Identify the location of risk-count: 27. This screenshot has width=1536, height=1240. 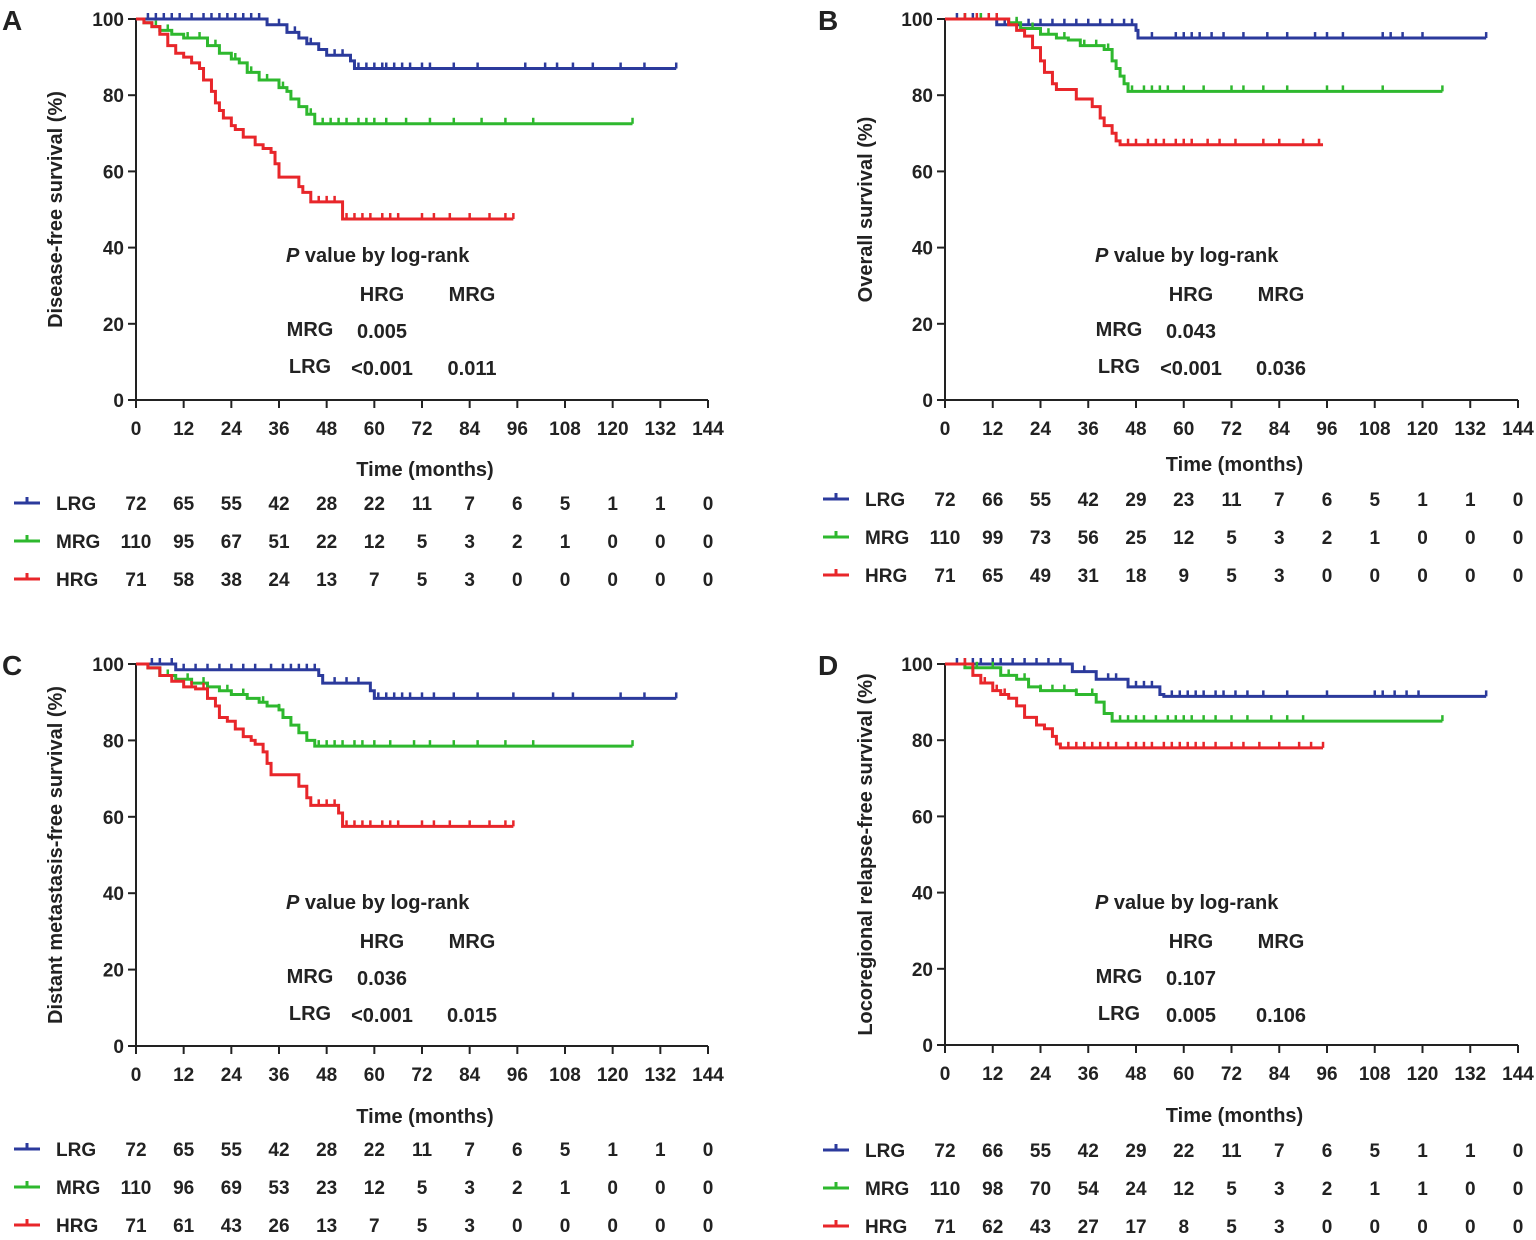
(1088, 1227).